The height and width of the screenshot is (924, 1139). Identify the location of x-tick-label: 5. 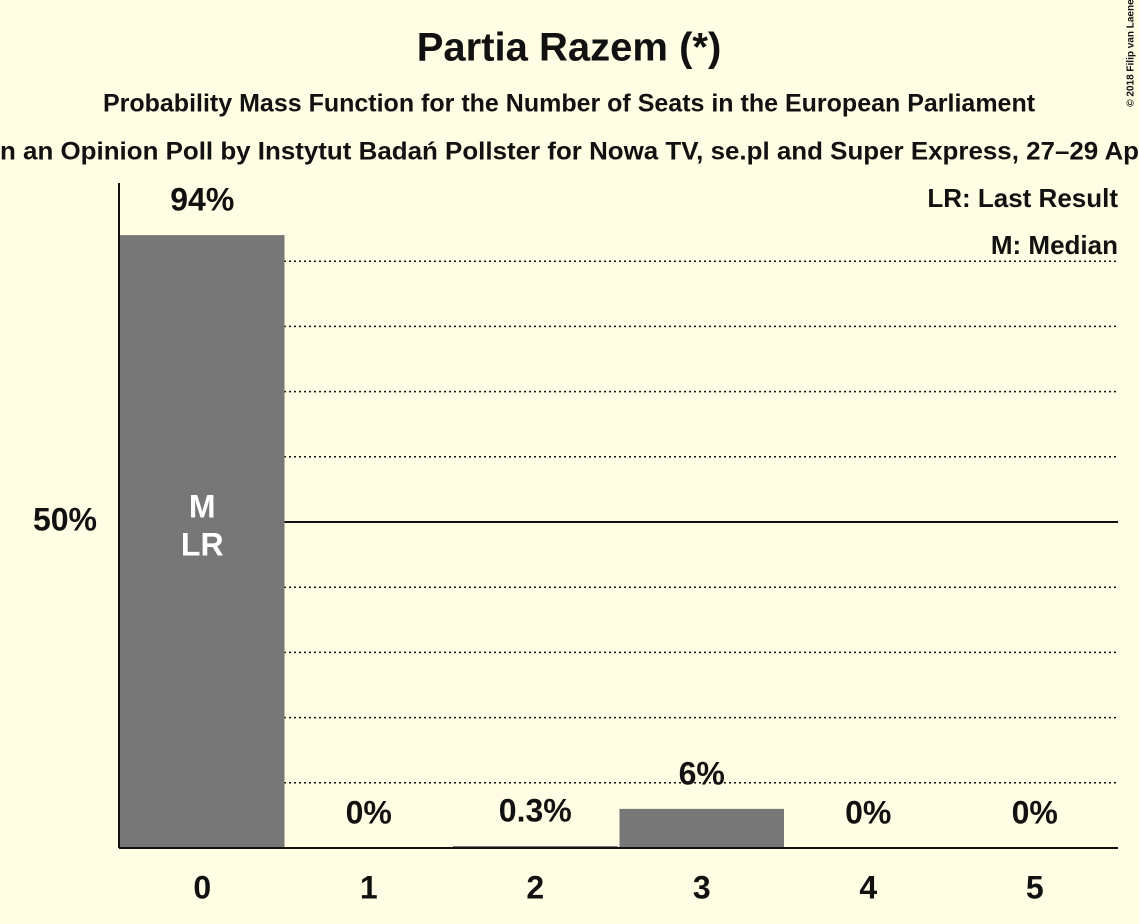
(1035, 887).